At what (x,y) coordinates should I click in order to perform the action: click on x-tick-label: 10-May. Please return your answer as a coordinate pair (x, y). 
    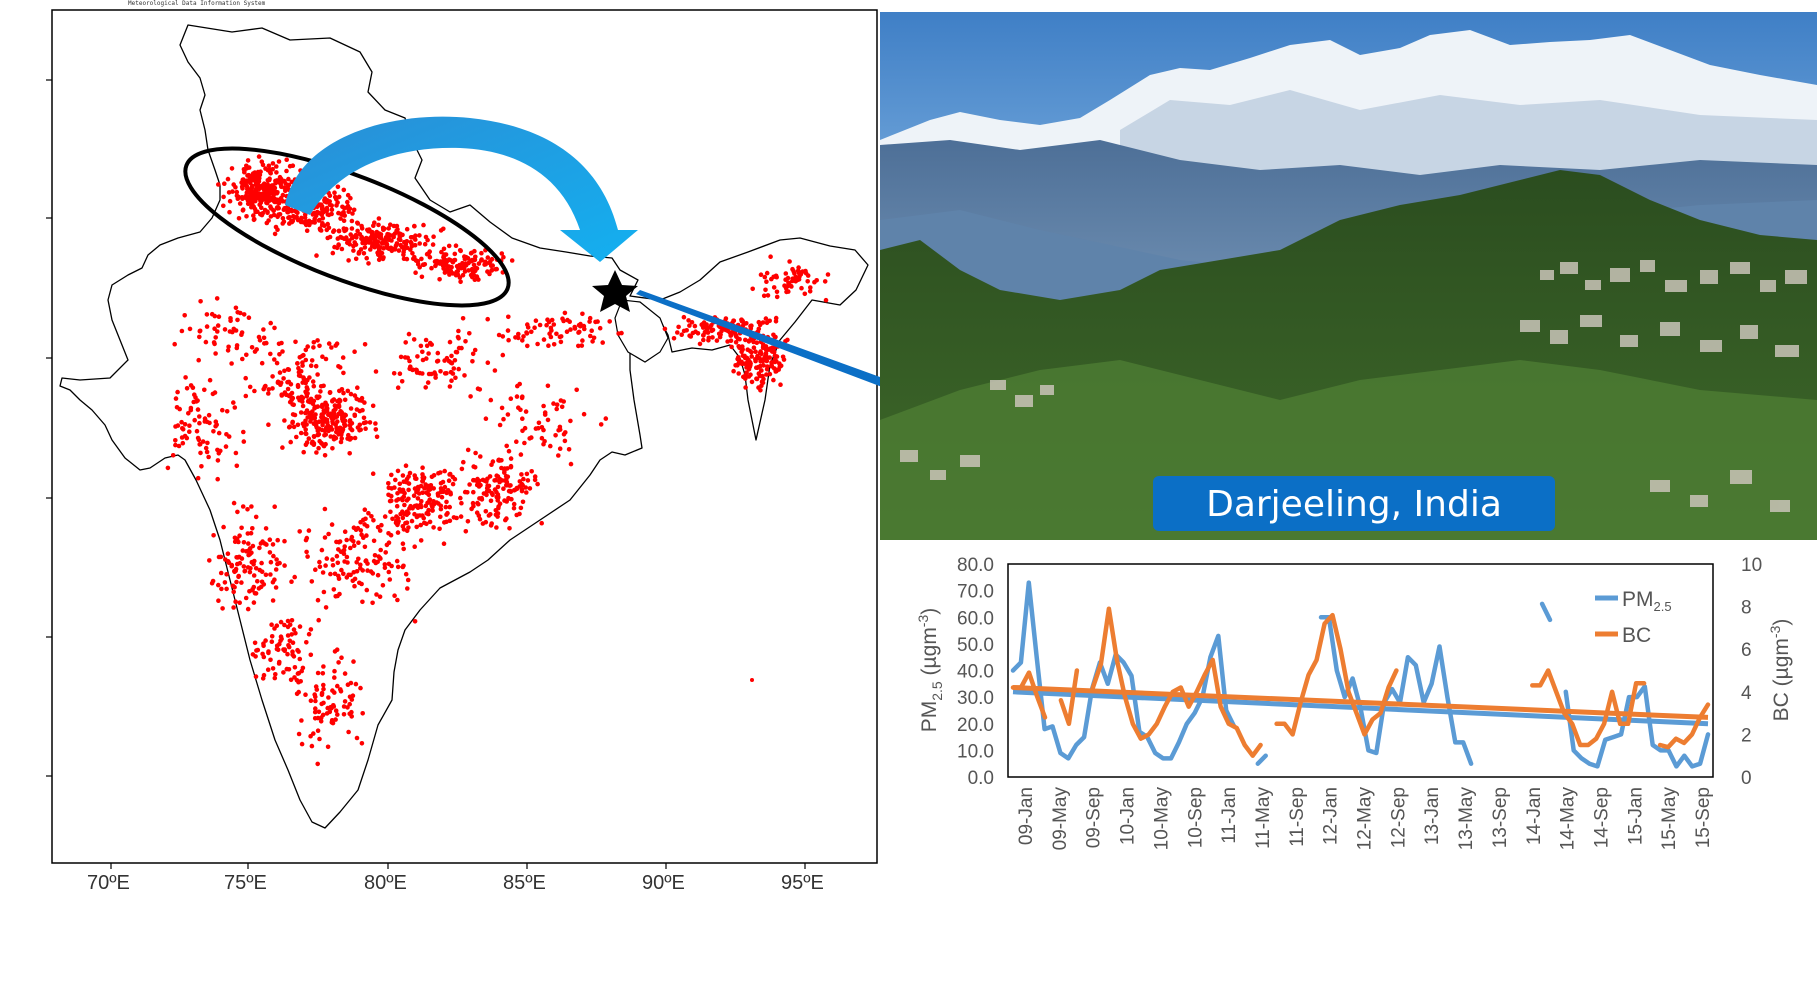
    Looking at the image, I should click on (1161, 819).